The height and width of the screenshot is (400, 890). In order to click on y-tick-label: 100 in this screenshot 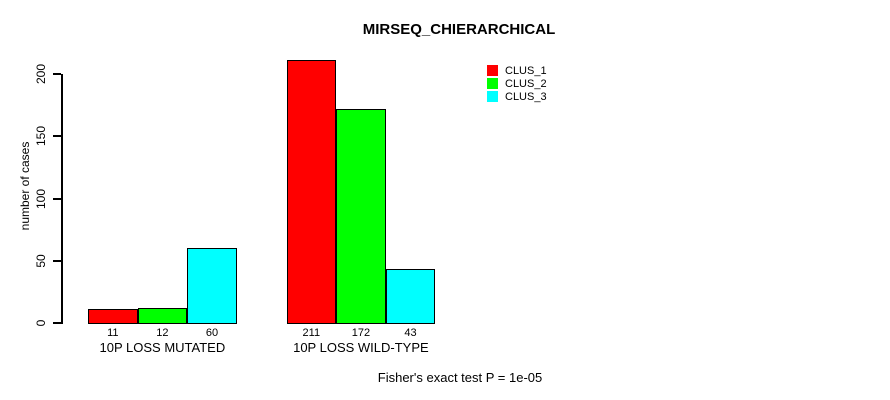, I will do `click(41, 198)`.